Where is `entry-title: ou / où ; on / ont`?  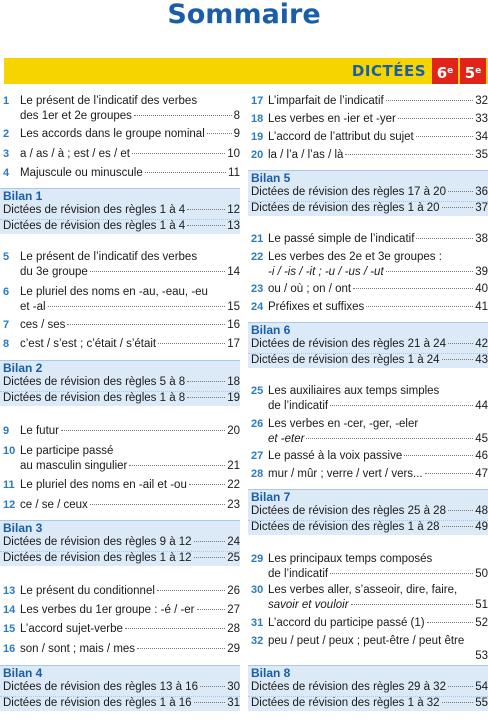 entry-title: ou / où ; on / ont is located at coordinates (310, 289).